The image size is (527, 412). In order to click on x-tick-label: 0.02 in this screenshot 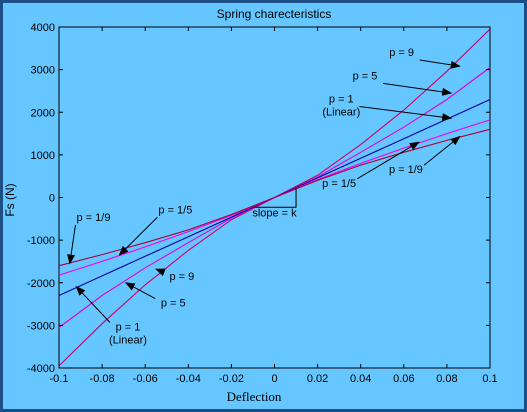, I will do `click(317, 379)`.